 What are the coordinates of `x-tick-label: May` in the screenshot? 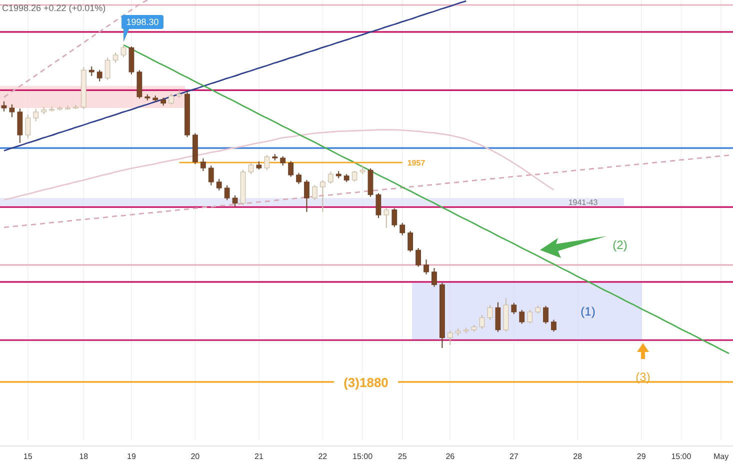 It's located at (721, 456).